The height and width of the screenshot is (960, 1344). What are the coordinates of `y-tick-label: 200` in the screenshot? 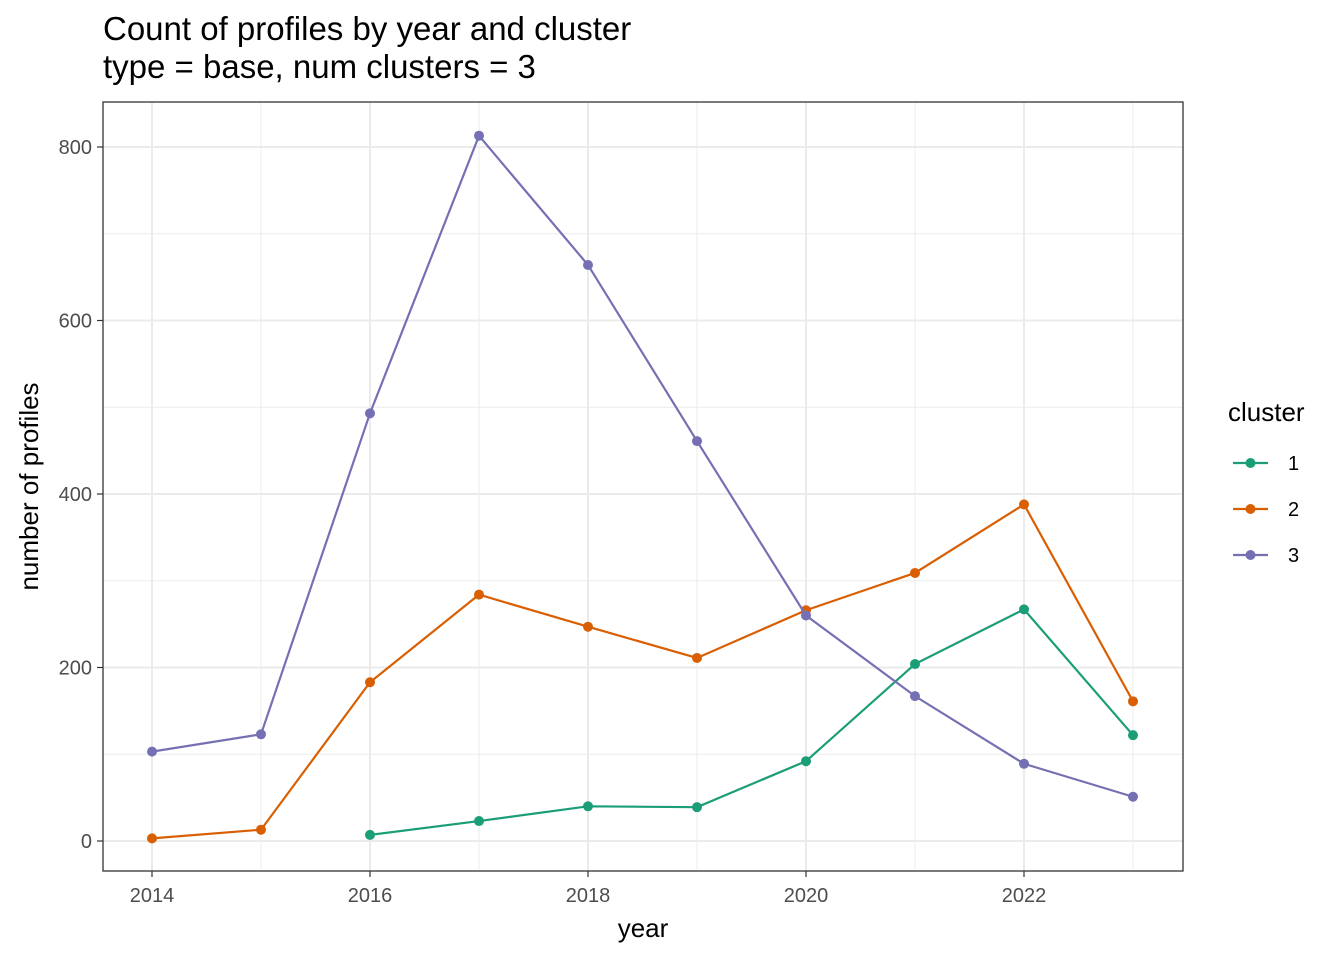 It's located at (75, 669).